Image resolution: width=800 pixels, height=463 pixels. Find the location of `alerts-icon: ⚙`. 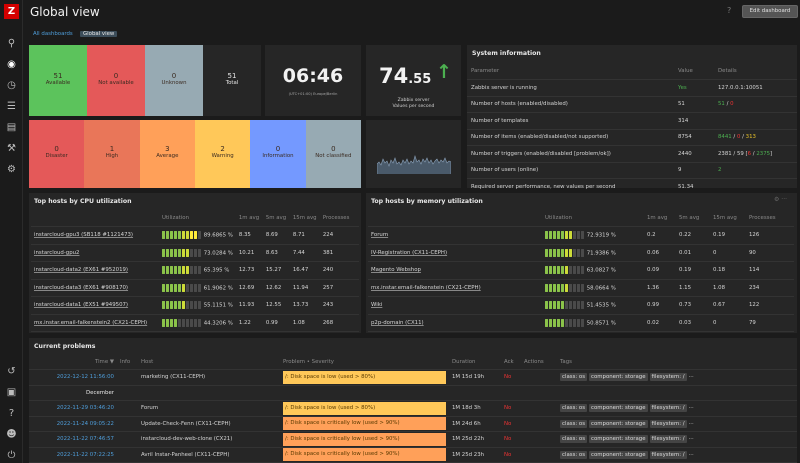

alerts-icon: ⚙ is located at coordinates (11, 169).